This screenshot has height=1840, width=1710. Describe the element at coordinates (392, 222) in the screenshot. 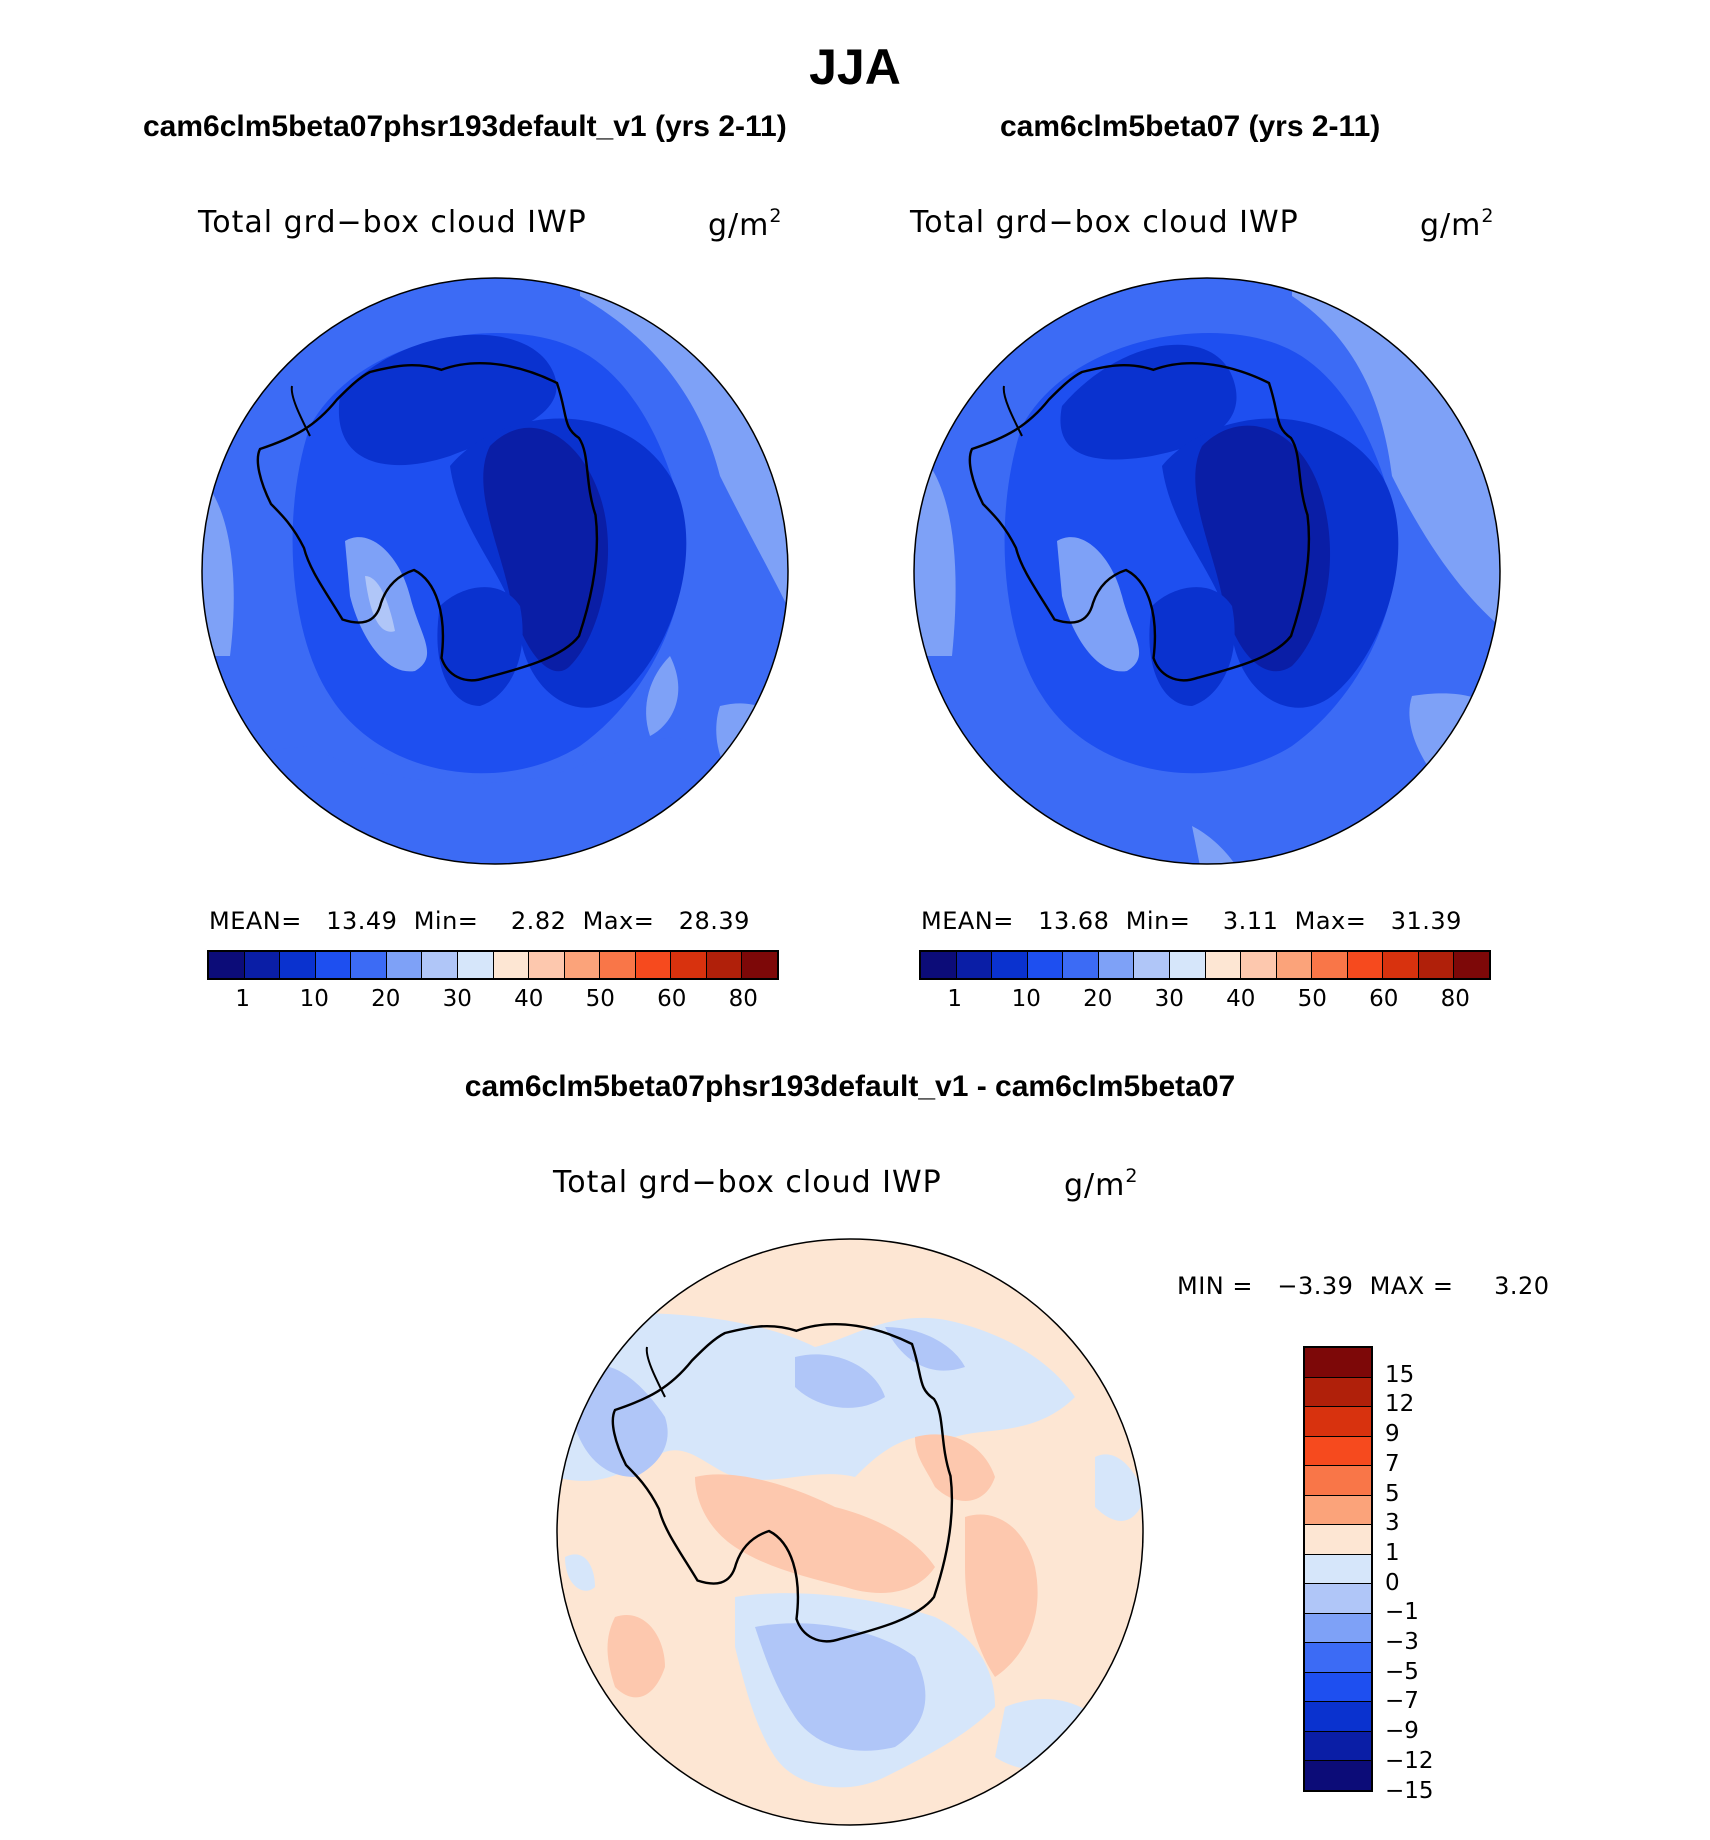

I see `left-variable-label: Total grd−box cloud IWP` at that location.